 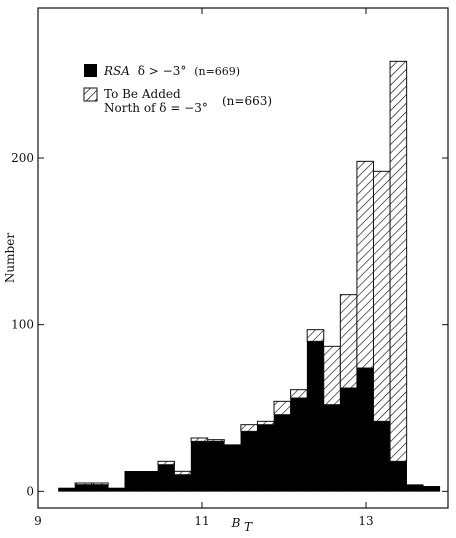 I want to click on legend-label-added-line2: North of δ = −3°, so click(x=156, y=108).